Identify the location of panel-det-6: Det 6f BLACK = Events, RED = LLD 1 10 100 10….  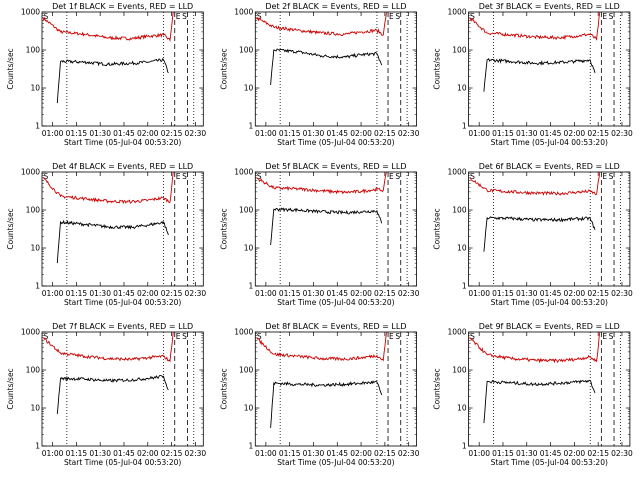
(533, 234).